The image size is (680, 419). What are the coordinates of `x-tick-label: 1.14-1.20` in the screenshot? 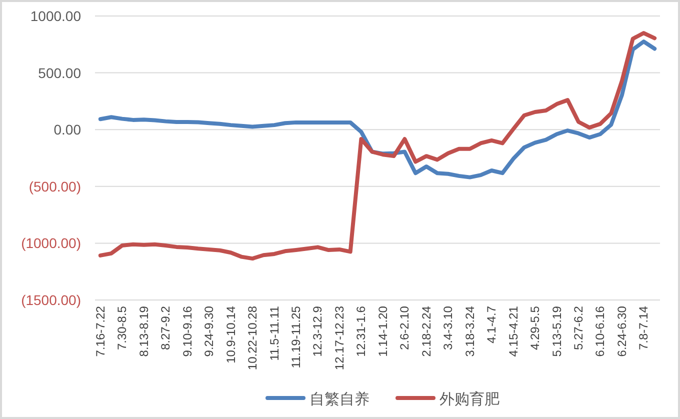 It's located at (383, 331).